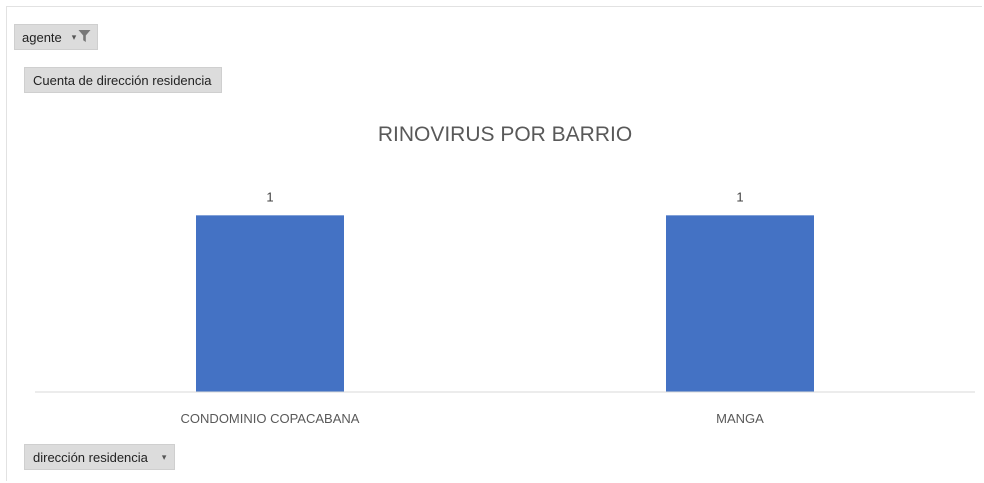 The height and width of the screenshot is (483, 984). I want to click on filter-field-label: agente, so click(42, 37).